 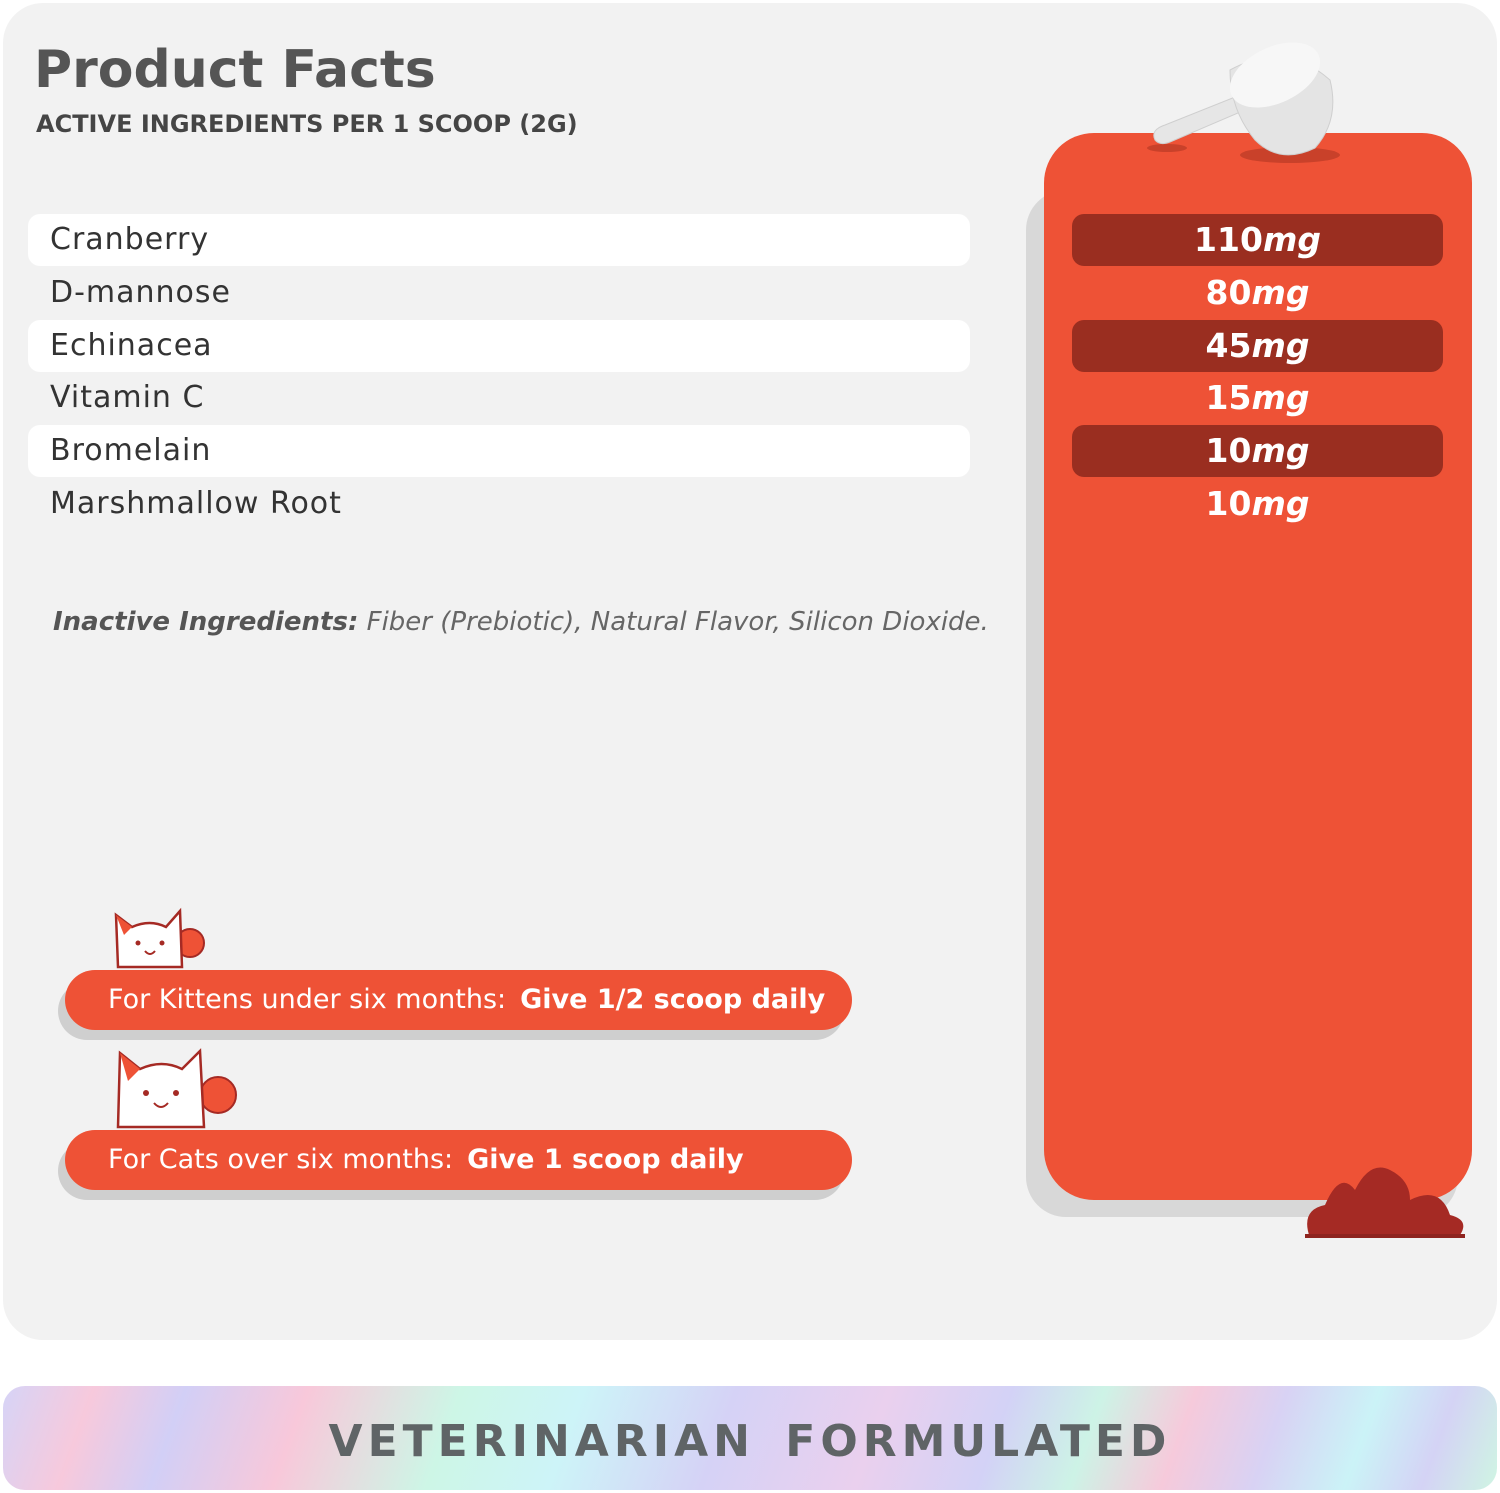 I want to click on dosage-label: For Cats over six months:, so click(x=281, y=1159).